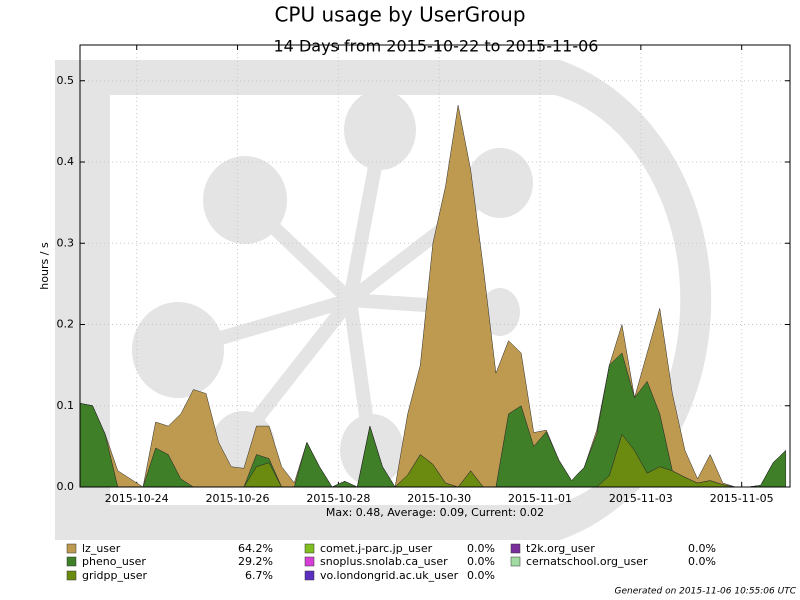 The height and width of the screenshot is (600, 800). Describe the element at coordinates (587, 561) in the screenshot. I see `legend-label: cernatschool.org_user` at that location.